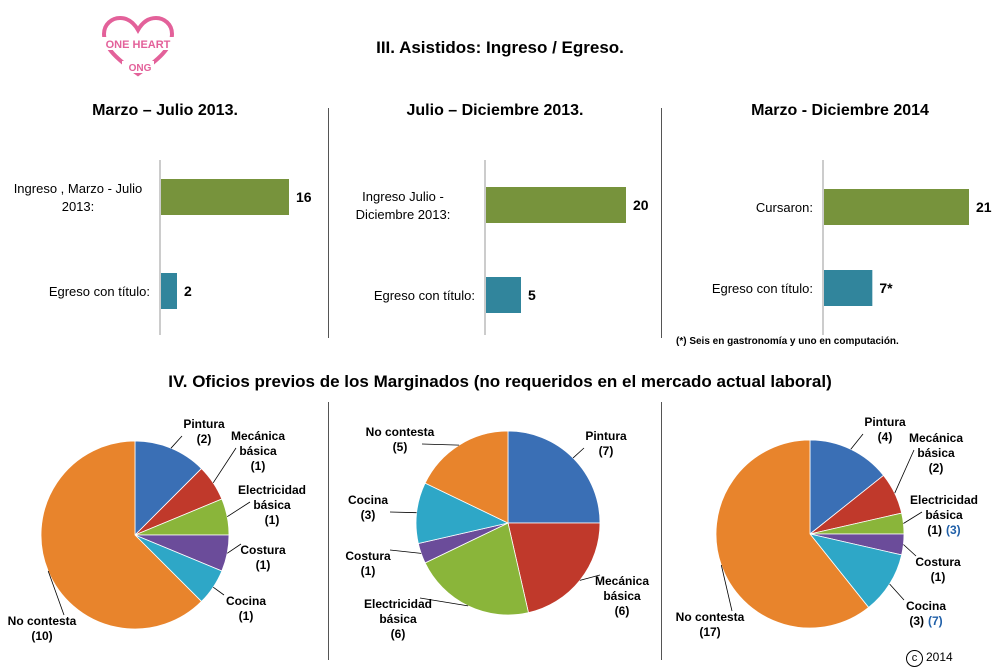 Image resolution: width=1000 pixels, height=671 pixels. What do you see at coordinates (532, 295) in the screenshot?
I see `bar-value-label: 5` at bounding box center [532, 295].